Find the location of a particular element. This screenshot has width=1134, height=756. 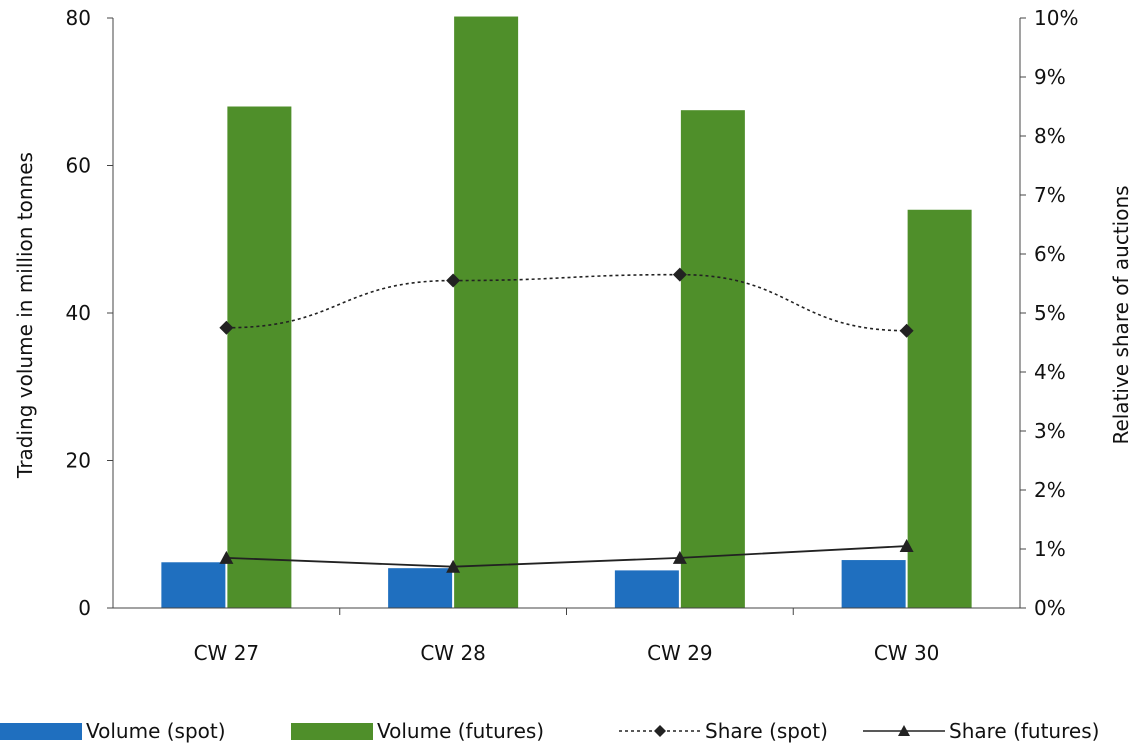

bar-volume-spot--cw-29 is located at coordinates (646, 589).